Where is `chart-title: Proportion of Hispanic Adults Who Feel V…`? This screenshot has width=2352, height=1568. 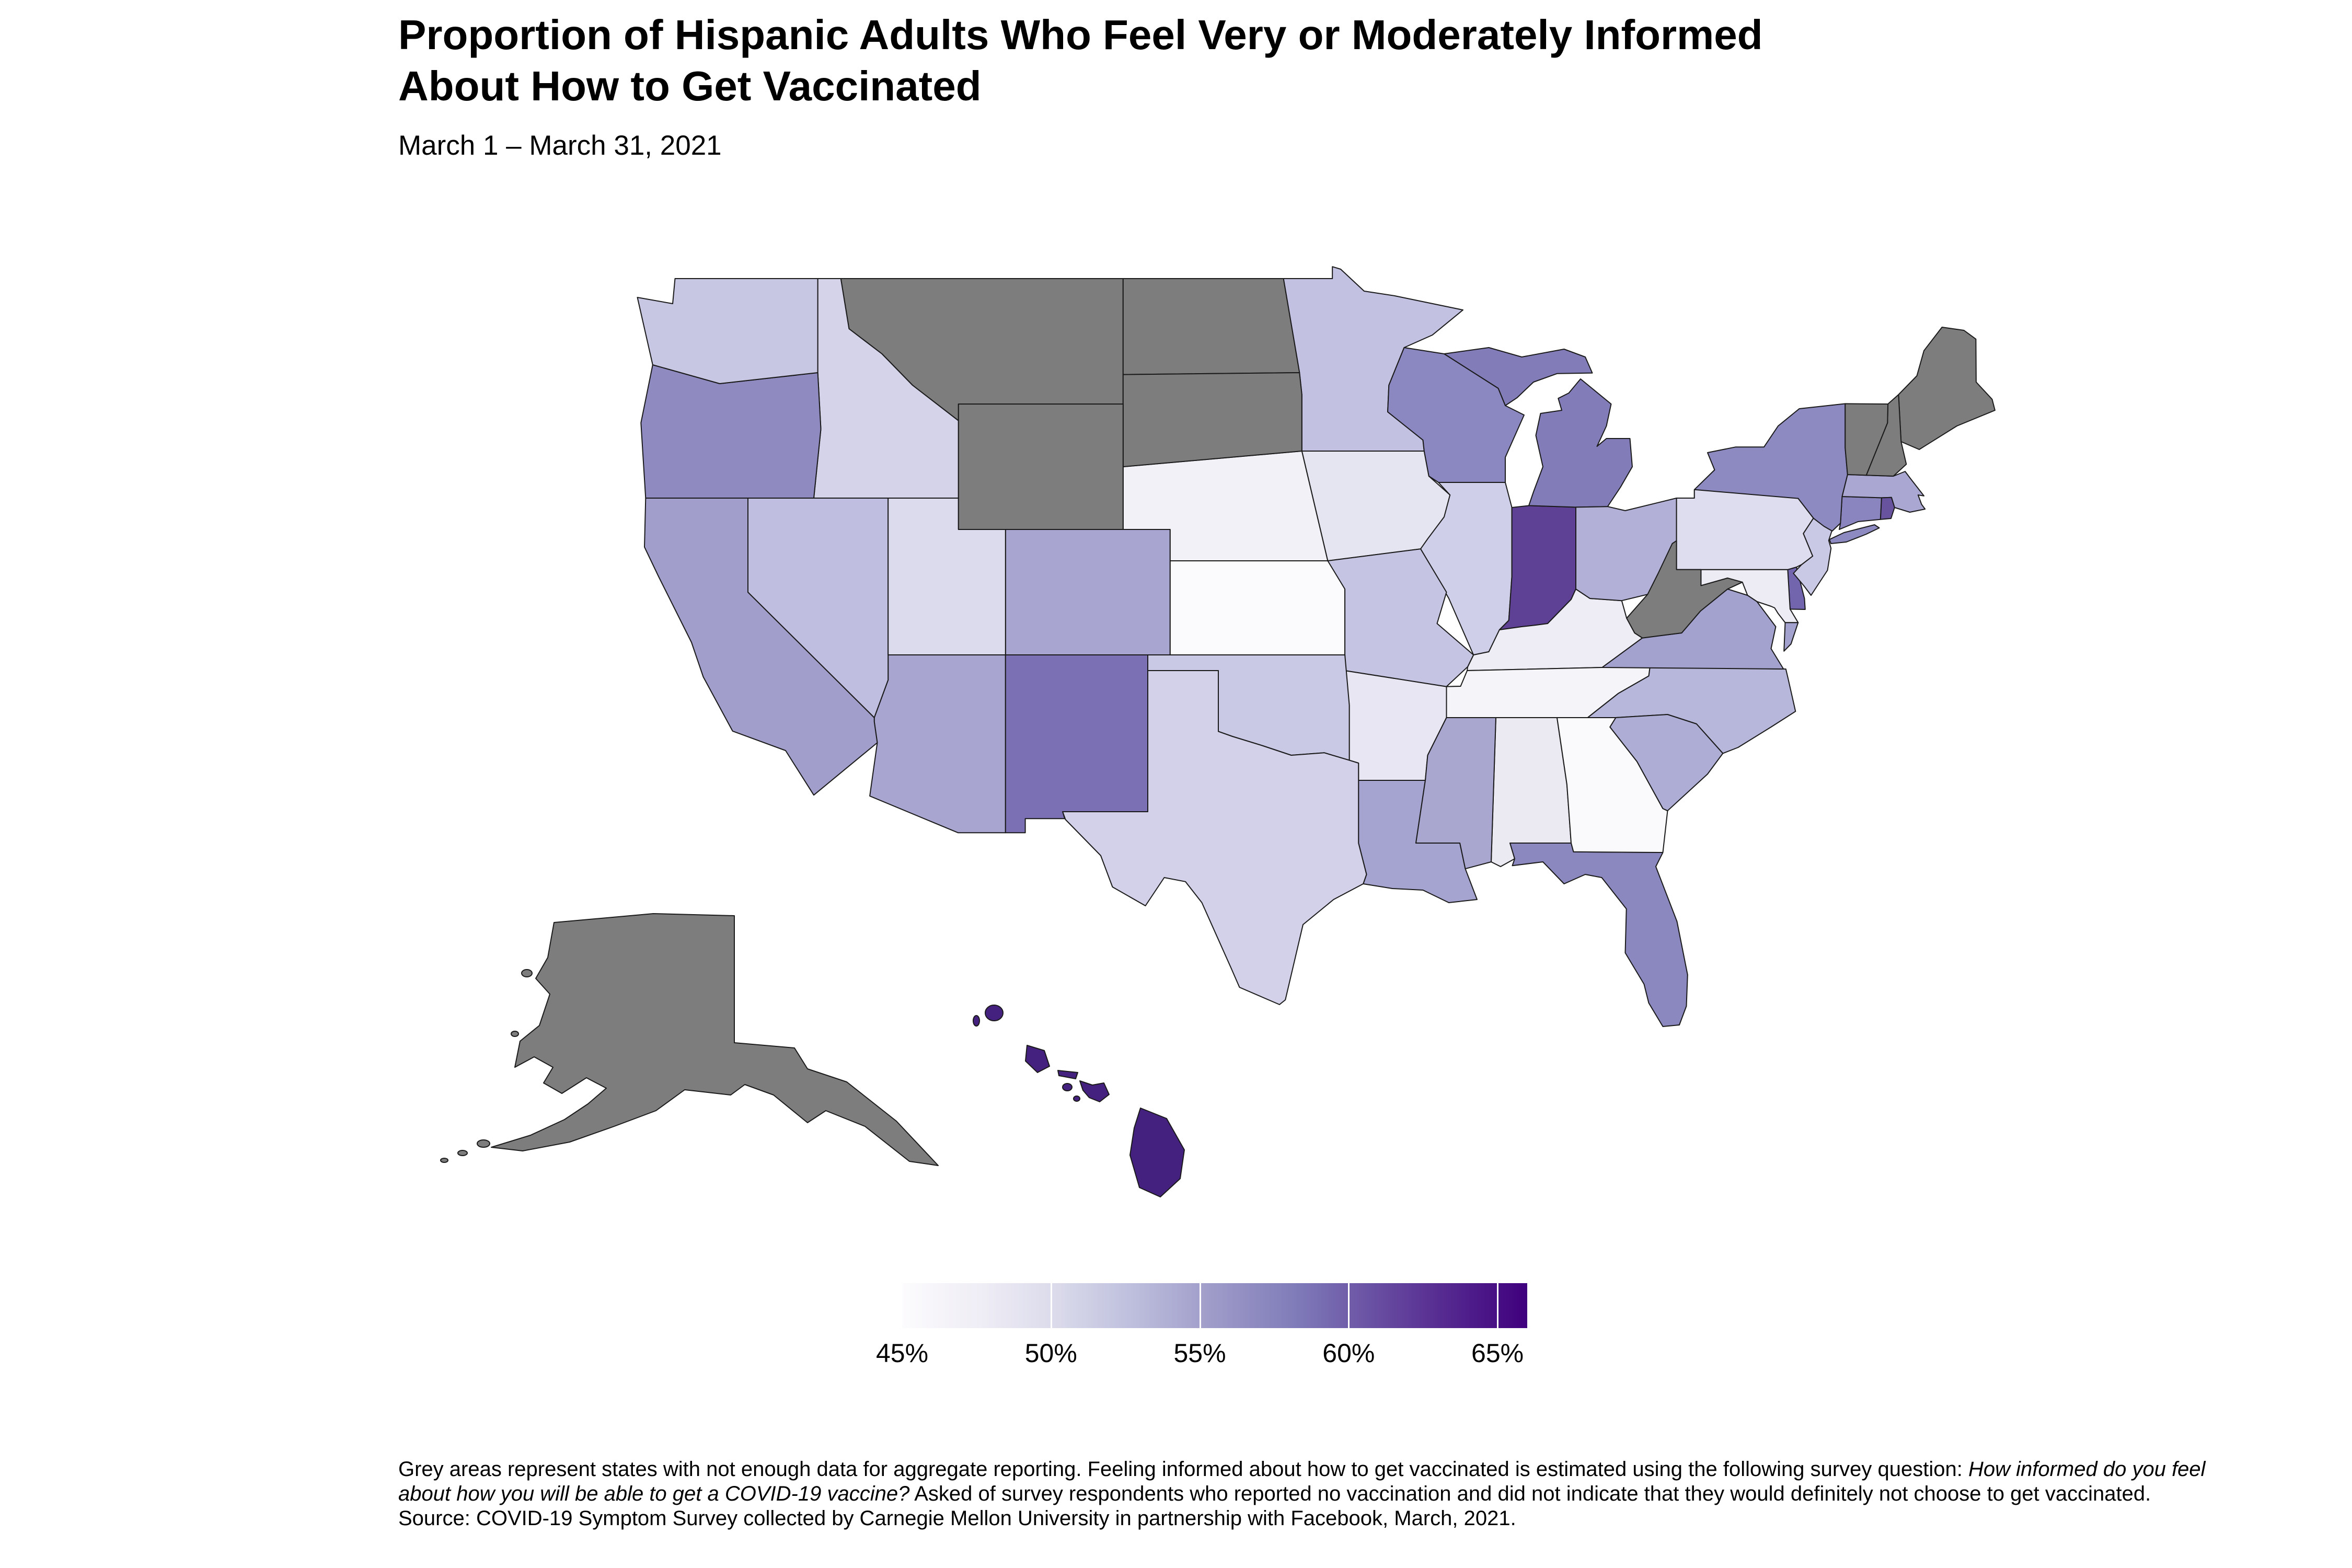
chart-title: Proportion of Hispanic Adults Who Feel V… is located at coordinates (1080, 60).